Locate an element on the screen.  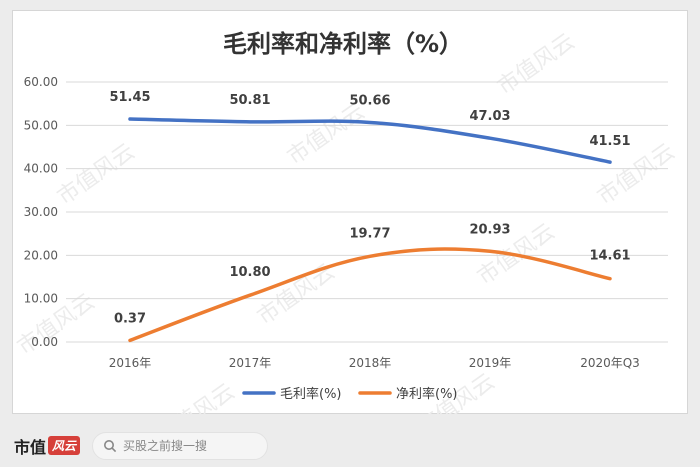
data-label: 0.37 is located at coordinates (130, 318).